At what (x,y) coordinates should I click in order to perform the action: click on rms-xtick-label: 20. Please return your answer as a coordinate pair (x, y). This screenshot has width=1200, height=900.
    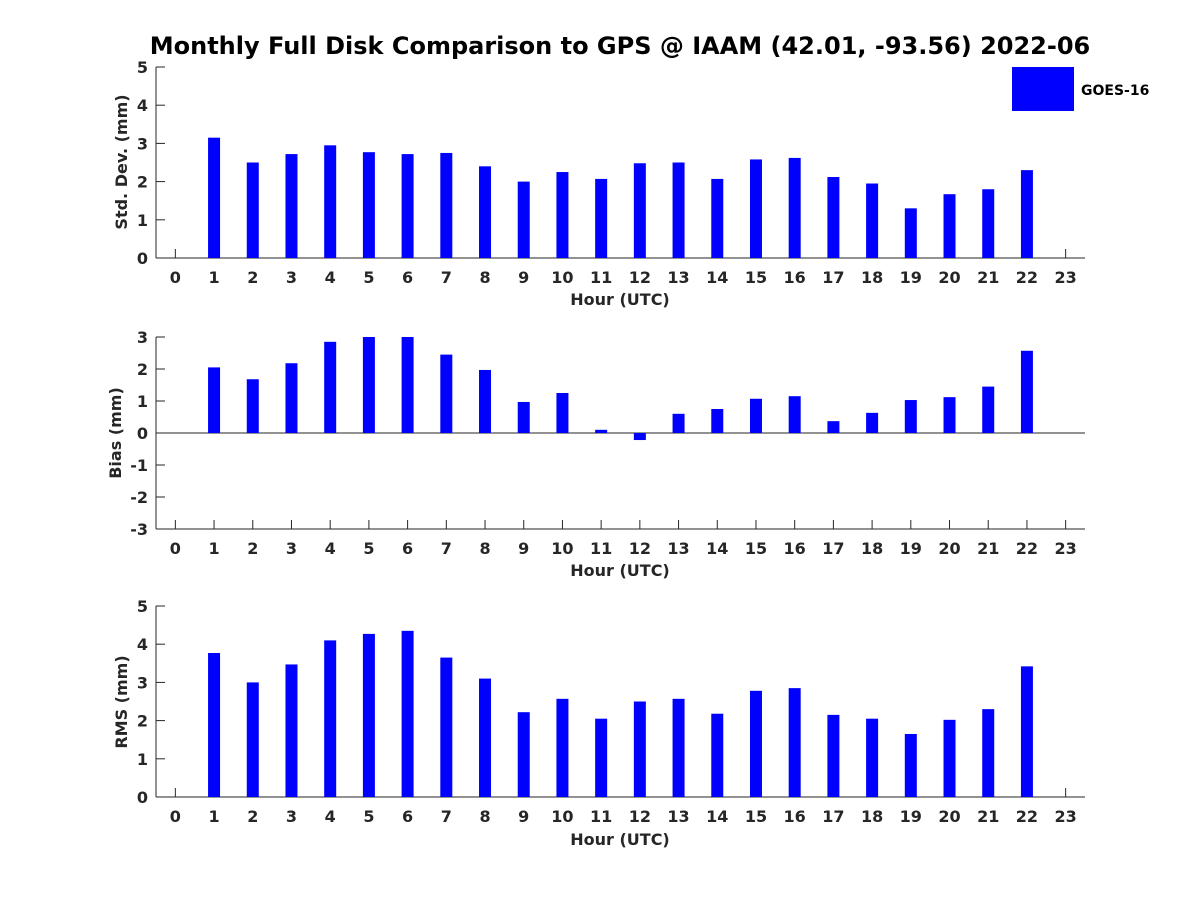
    Looking at the image, I should click on (949, 816).